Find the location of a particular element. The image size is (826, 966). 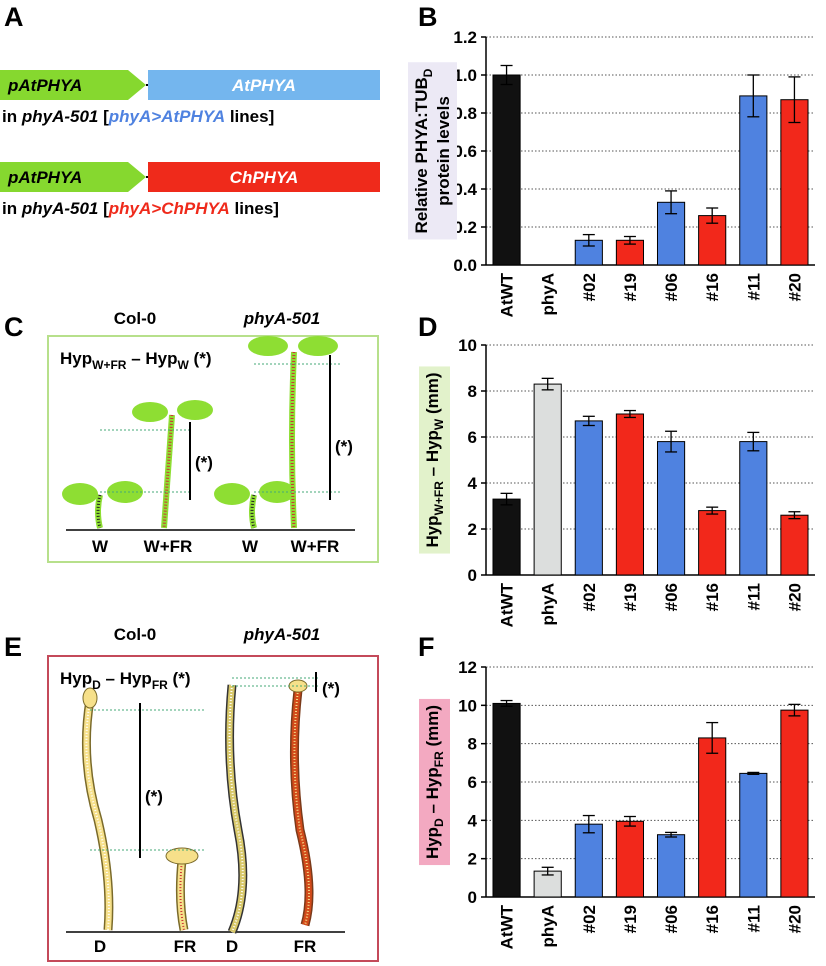

gene-box is located at coordinates (264, 177).